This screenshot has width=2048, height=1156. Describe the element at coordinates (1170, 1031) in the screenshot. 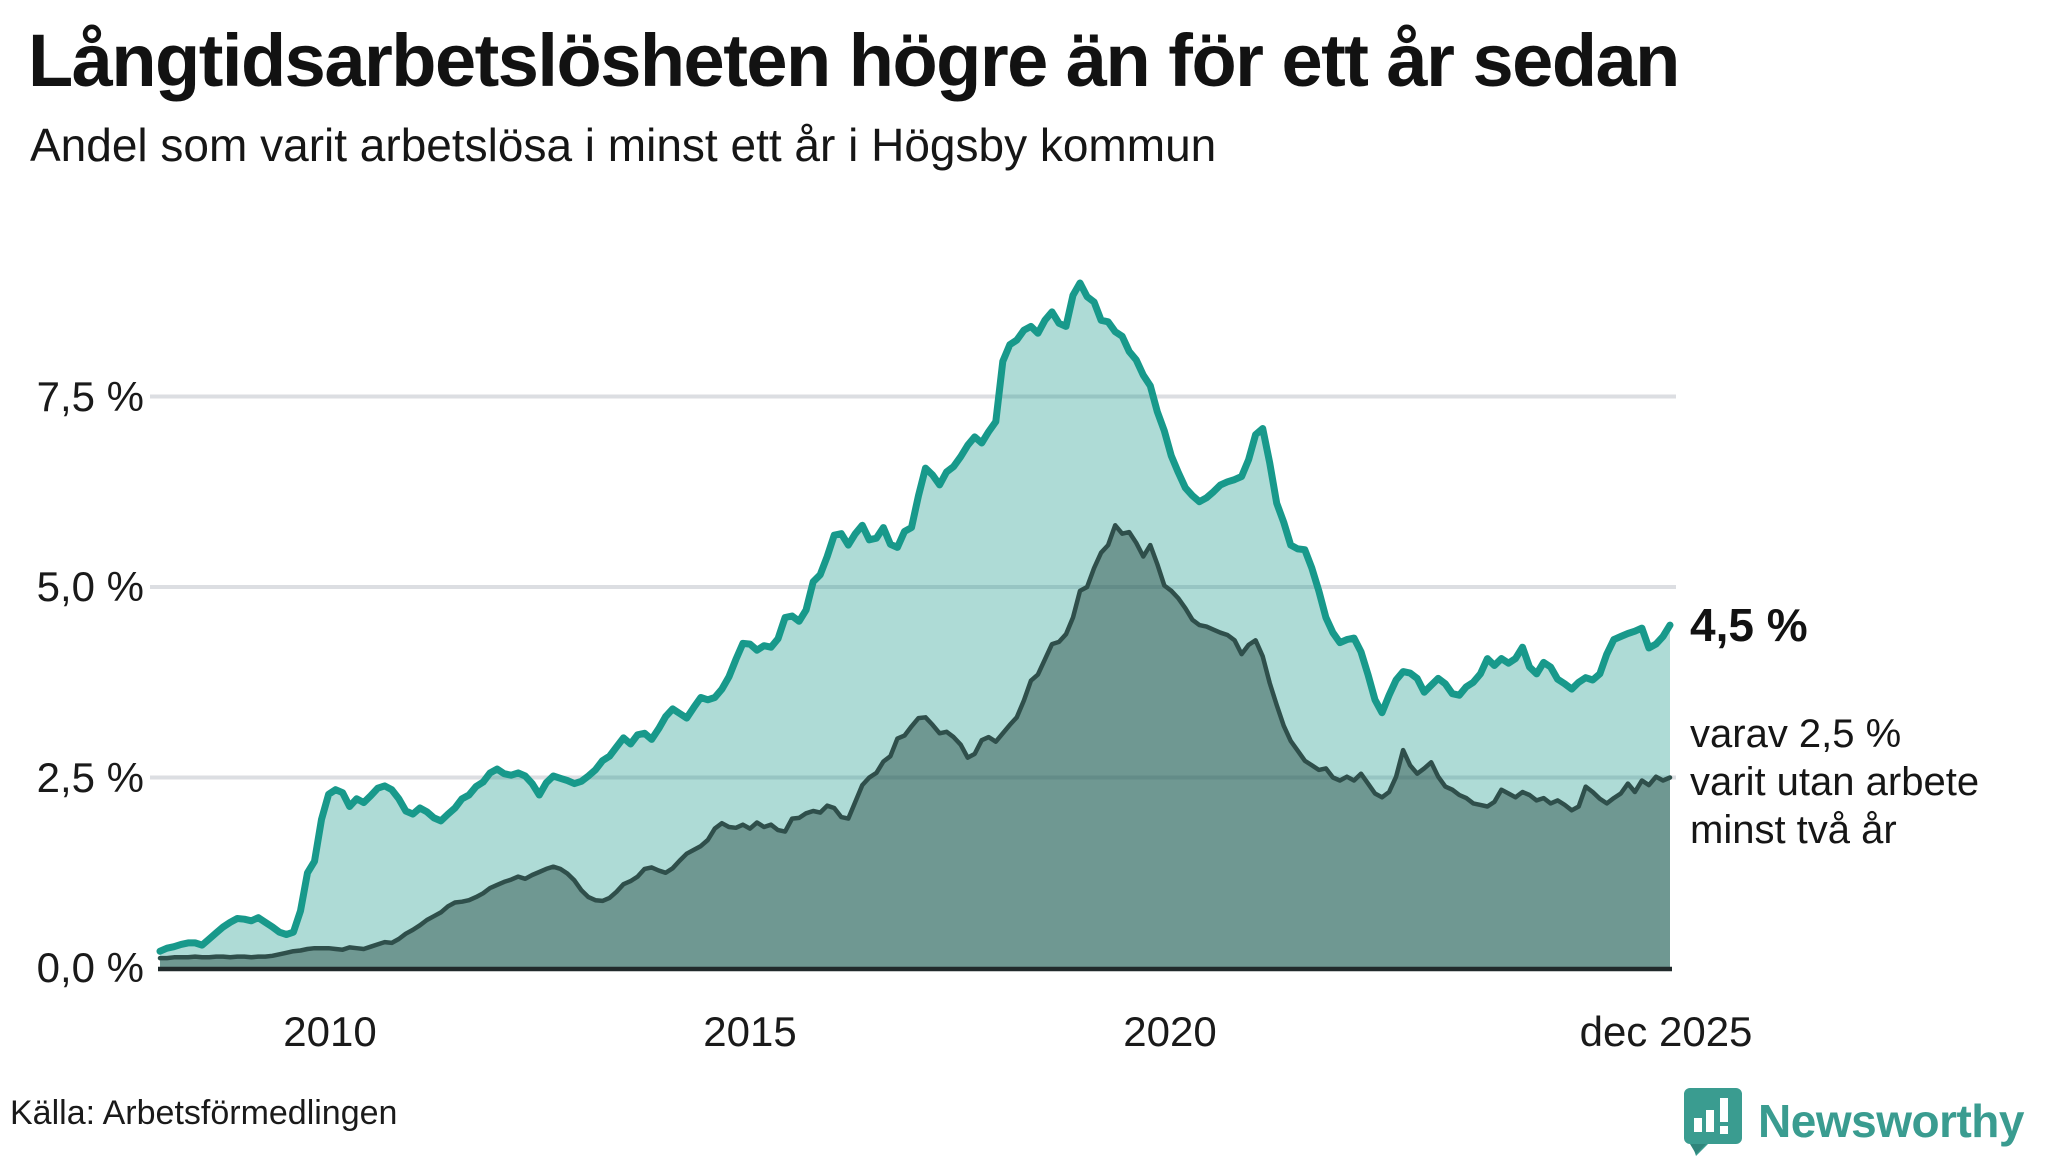

I see `x-axis-tick-2020: 2020` at that location.